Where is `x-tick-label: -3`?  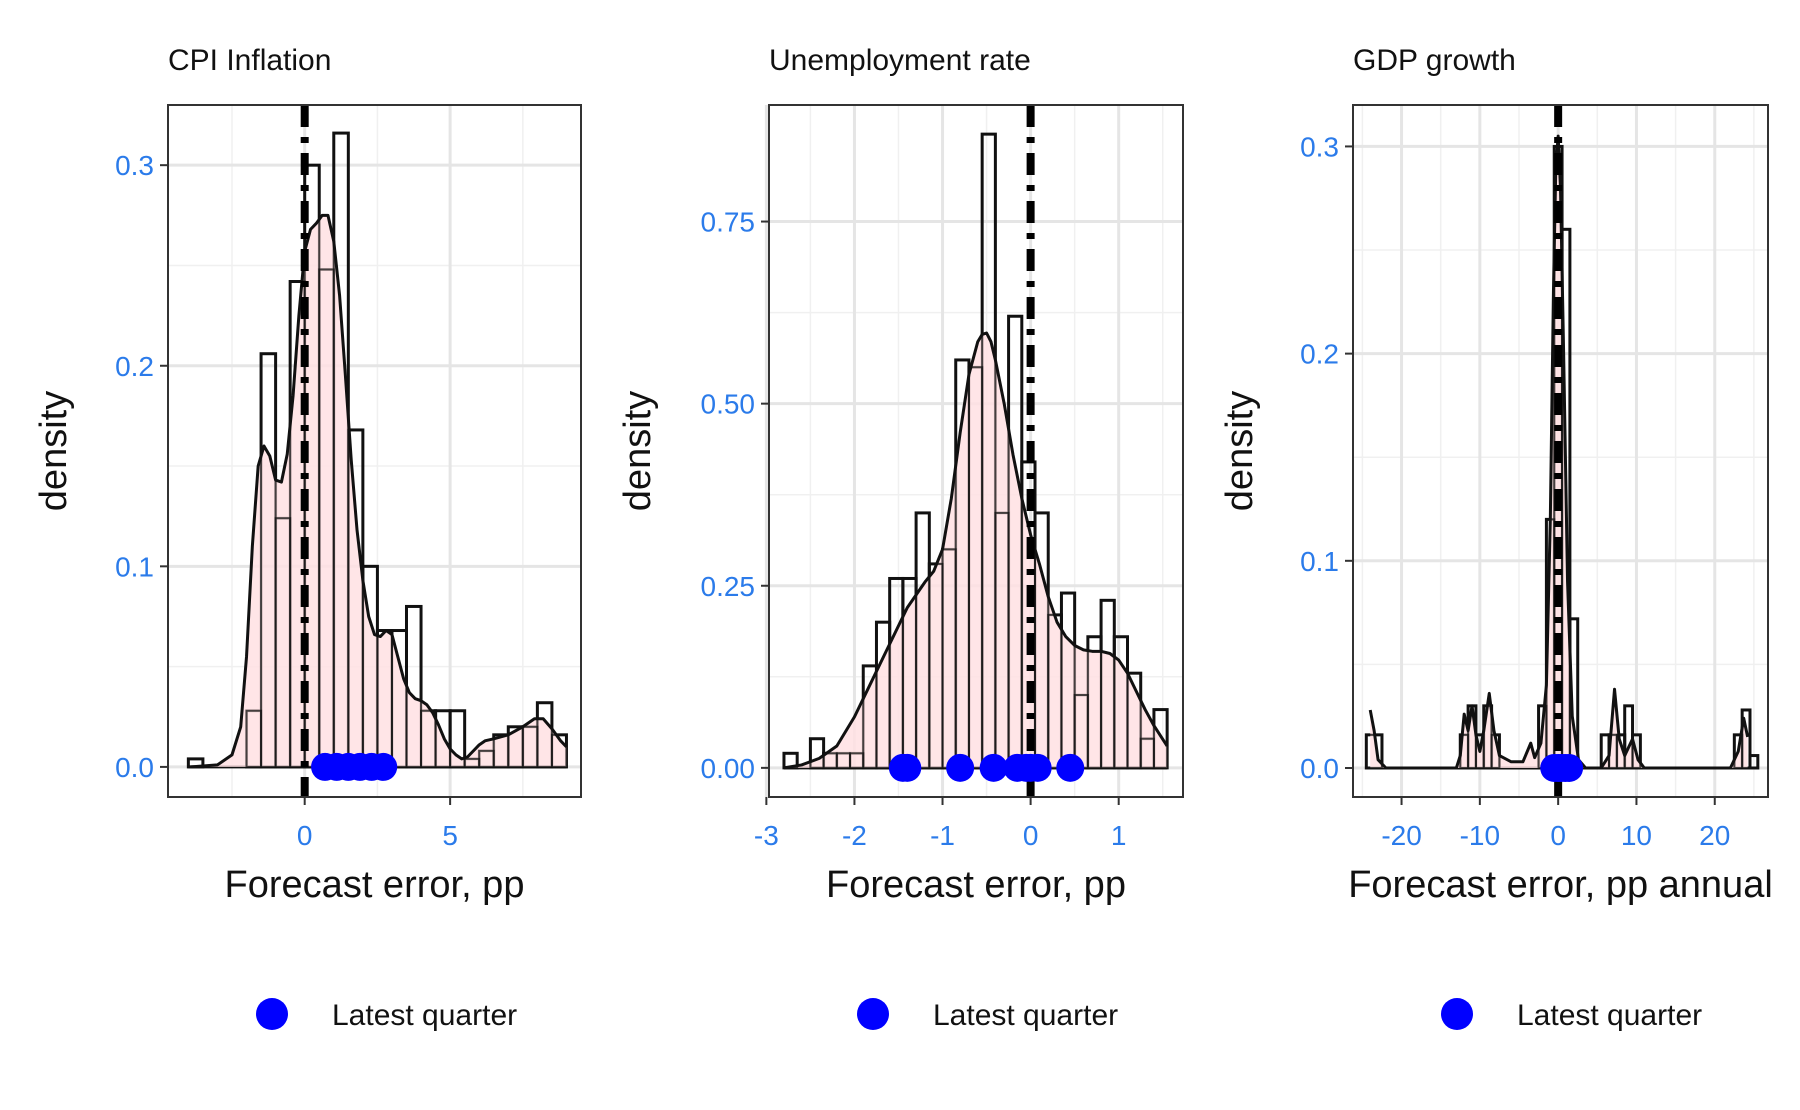
x-tick-label: -3 is located at coordinates (766, 835).